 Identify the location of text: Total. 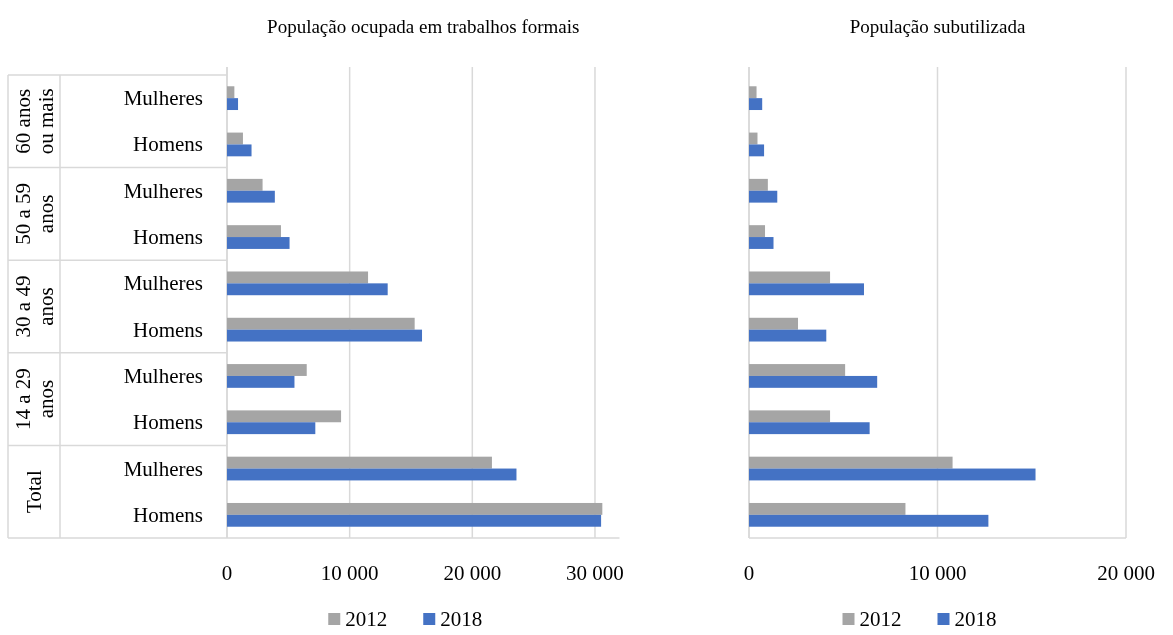
(34, 492).